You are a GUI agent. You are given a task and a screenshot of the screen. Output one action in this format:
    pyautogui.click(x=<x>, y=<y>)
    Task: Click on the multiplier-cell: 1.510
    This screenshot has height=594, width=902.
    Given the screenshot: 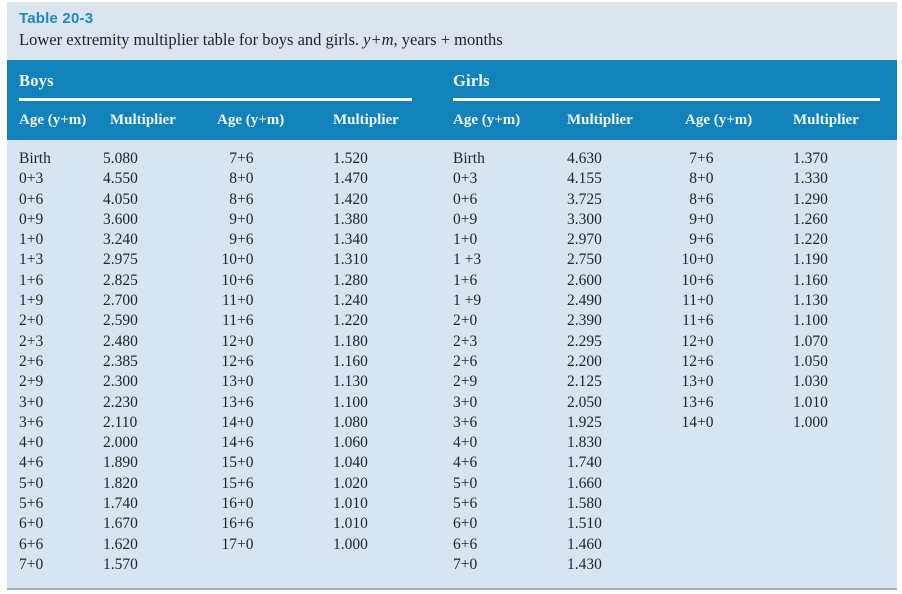 What is the action you would take?
    pyautogui.click(x=584, y=524)
    